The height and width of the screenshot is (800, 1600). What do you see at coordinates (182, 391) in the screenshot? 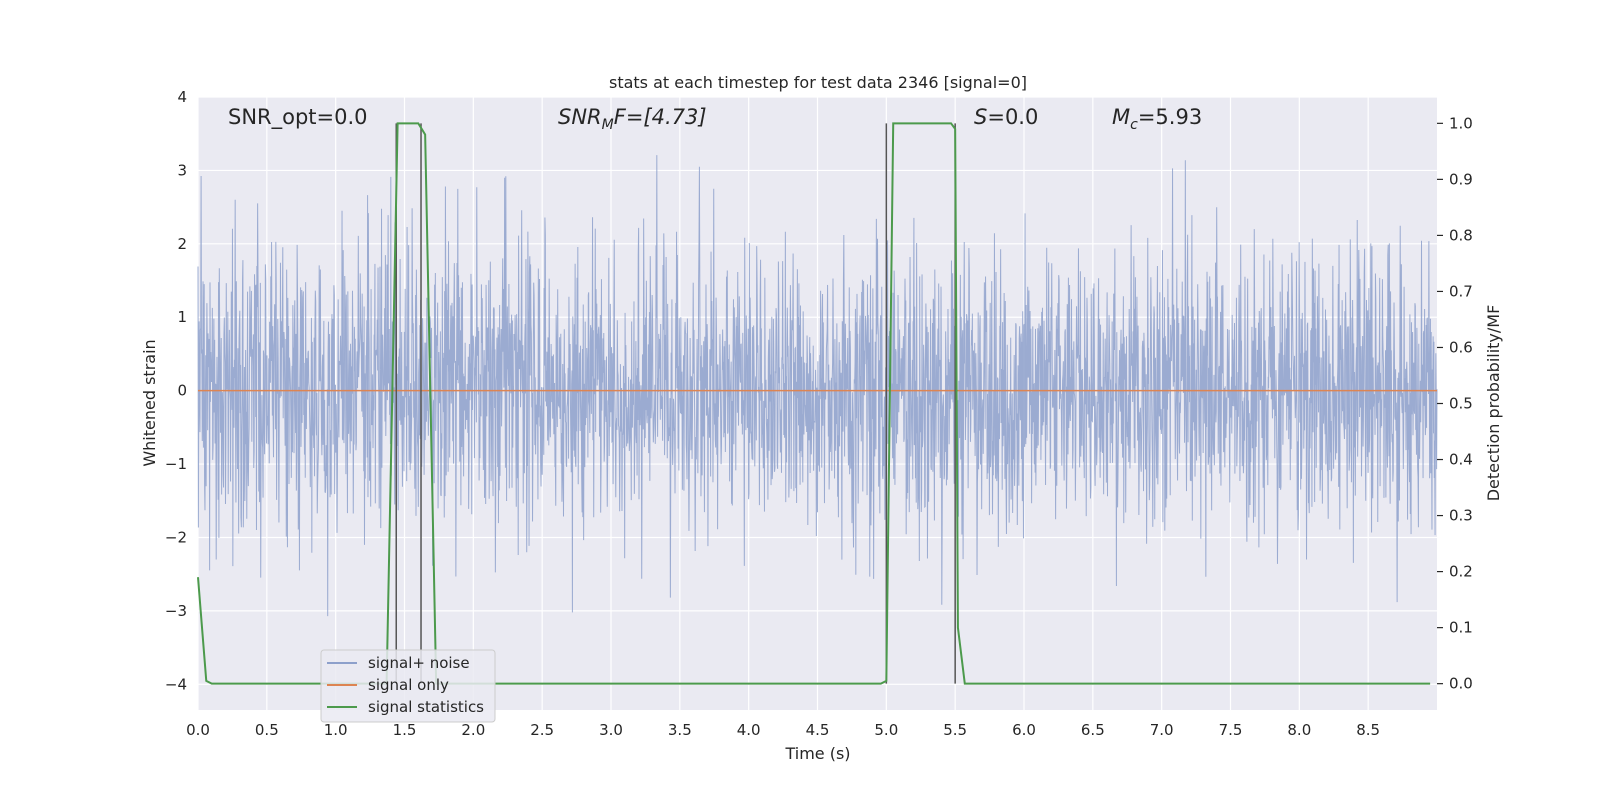
I see `y-tick-label: 0` at bounding box center [182, 391].